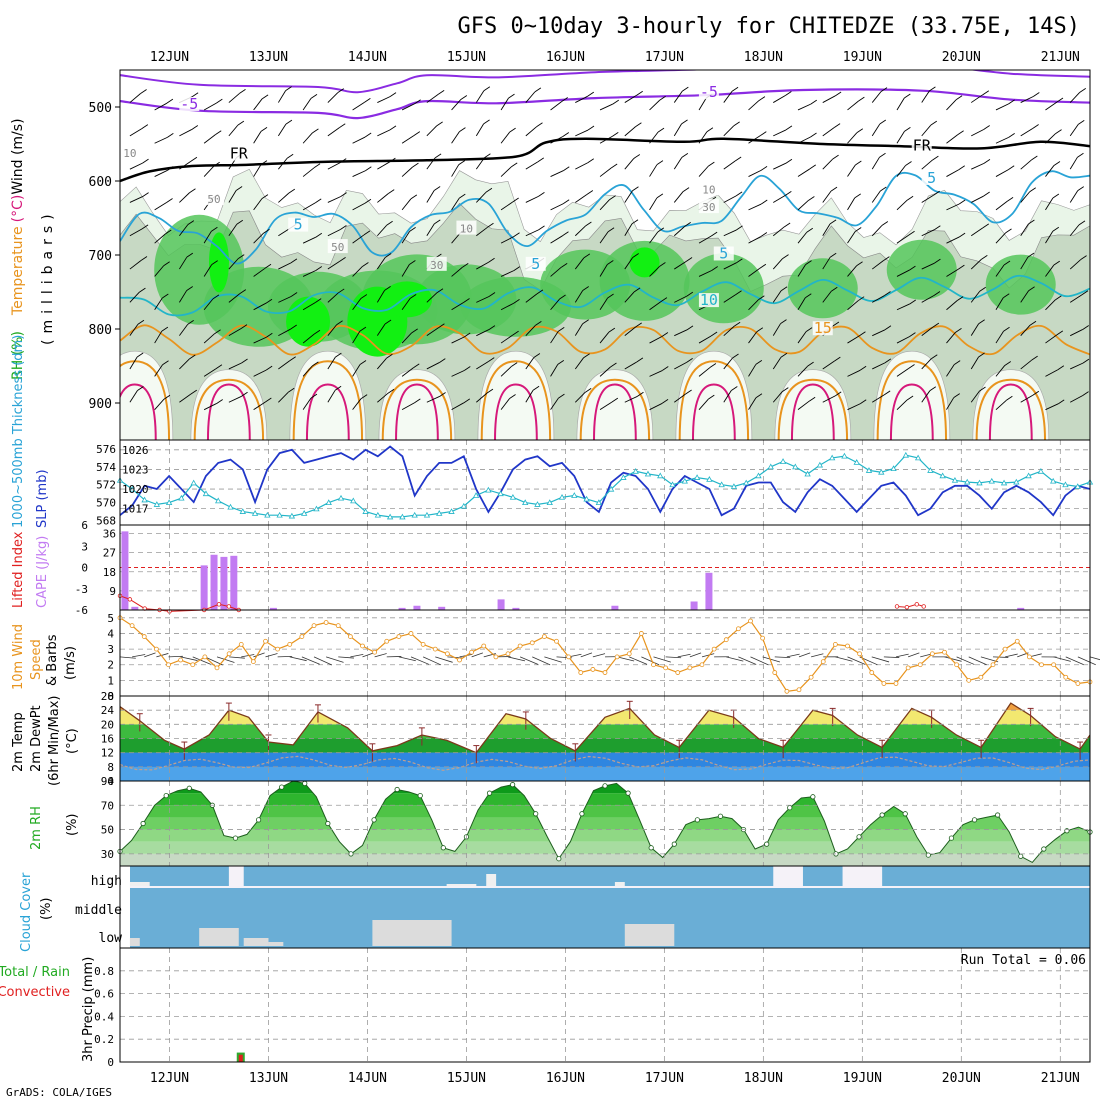  What do you see at coordinates (214, 582) in the screenshot?
I see `cape-bar` at bounding box center [214, 582].